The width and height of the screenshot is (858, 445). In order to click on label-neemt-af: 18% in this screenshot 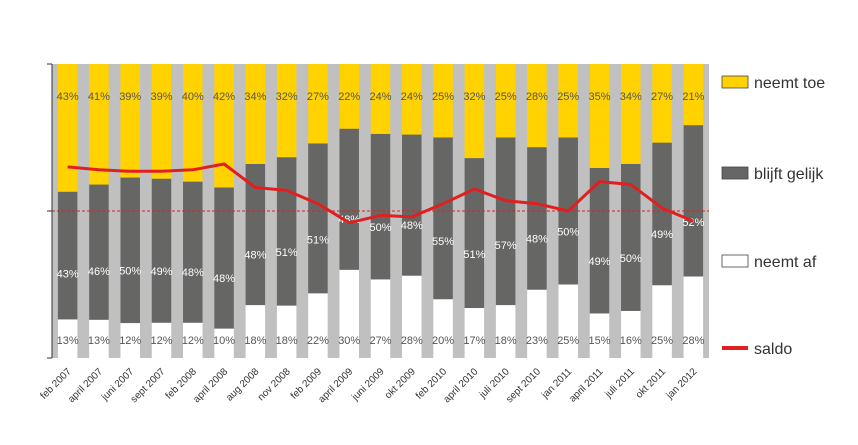, I will do `click(255, 341)`.